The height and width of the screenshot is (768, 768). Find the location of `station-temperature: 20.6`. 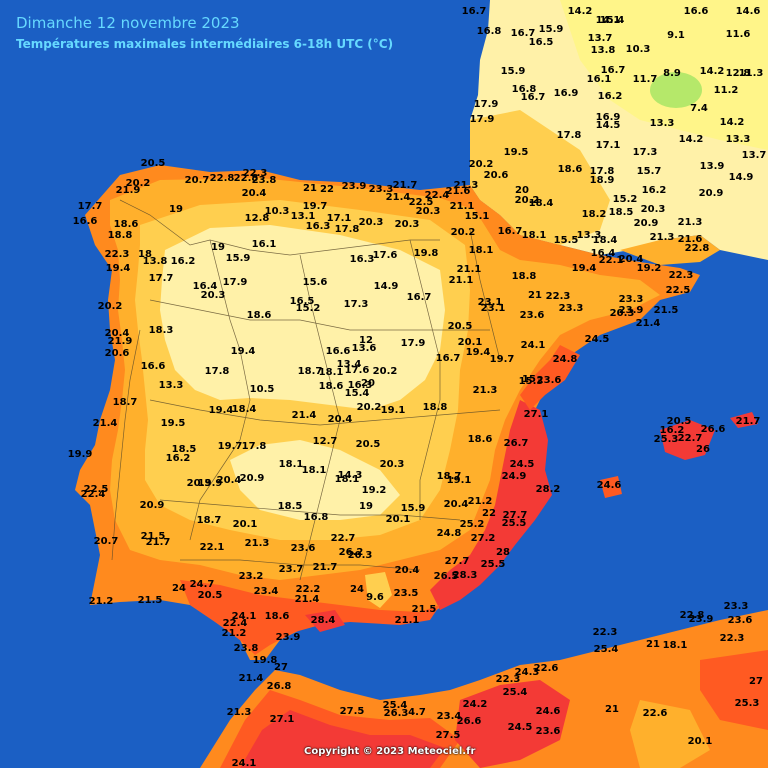

station-temperature: 20.6 is located at coordinates (496, 175).